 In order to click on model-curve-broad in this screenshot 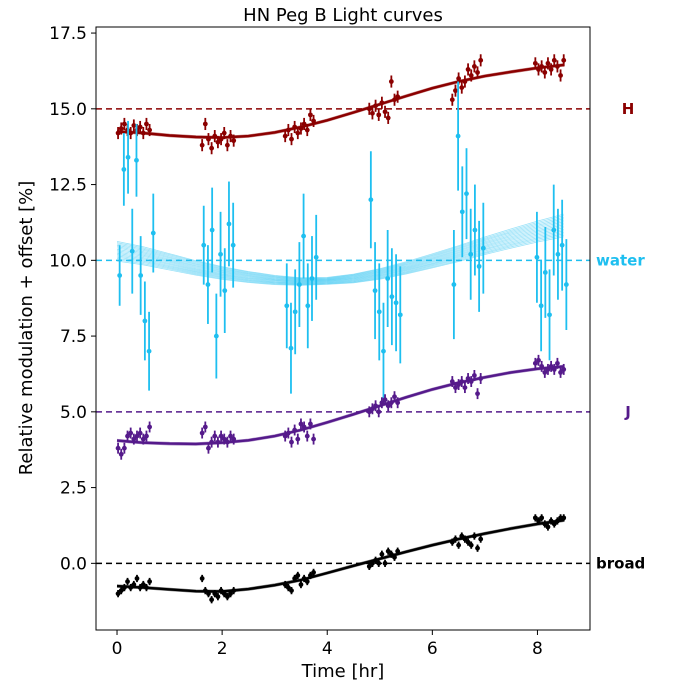, I will do `click(340, 556)`.